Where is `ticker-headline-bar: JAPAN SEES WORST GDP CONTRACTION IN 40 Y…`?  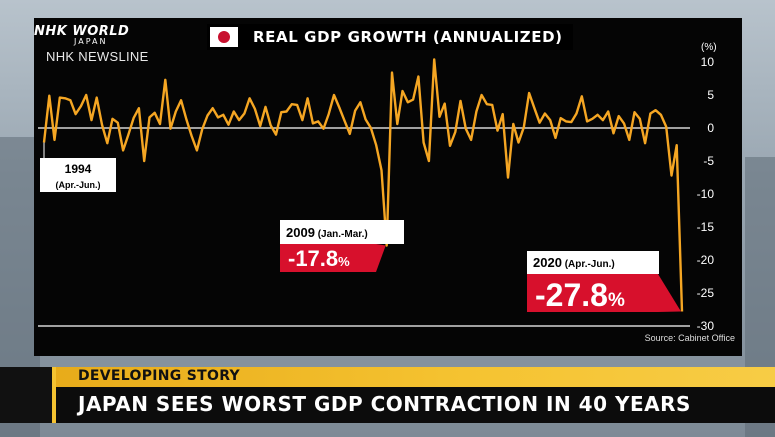
ticker-headline-bar: JAPAN SEES WORST GDP CONTRACTION IN 40 Y… is located at coordinates (387, 405).